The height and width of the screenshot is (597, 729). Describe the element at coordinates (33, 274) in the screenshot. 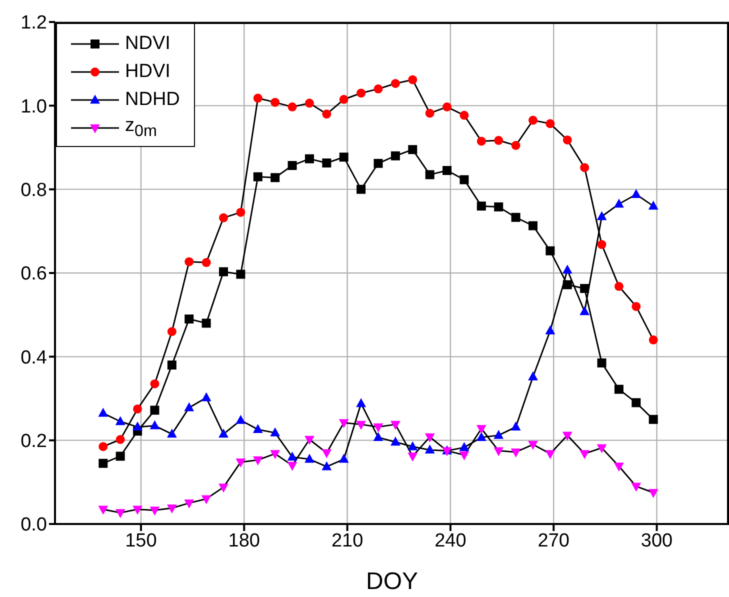

I see `y-tick-label: 0.6` at that location.